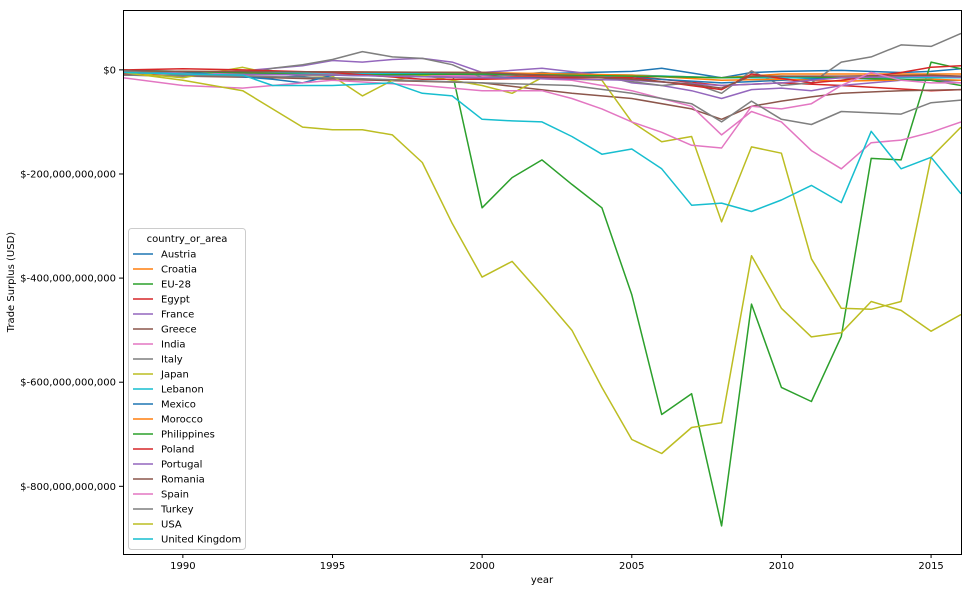 The image size is (971, 596). Describe the element at coordinates (182, 566) in the screenshot. I see `x-tick-label: 1990` at that location.